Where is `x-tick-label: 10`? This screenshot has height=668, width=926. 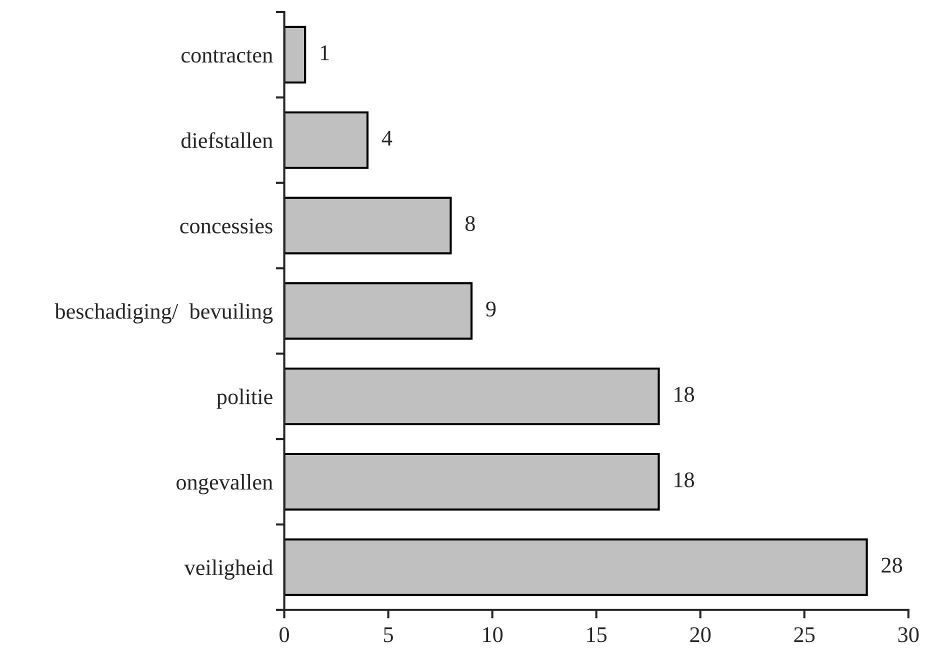 x-tick-label: 10 is located at coordinates (493, 634).